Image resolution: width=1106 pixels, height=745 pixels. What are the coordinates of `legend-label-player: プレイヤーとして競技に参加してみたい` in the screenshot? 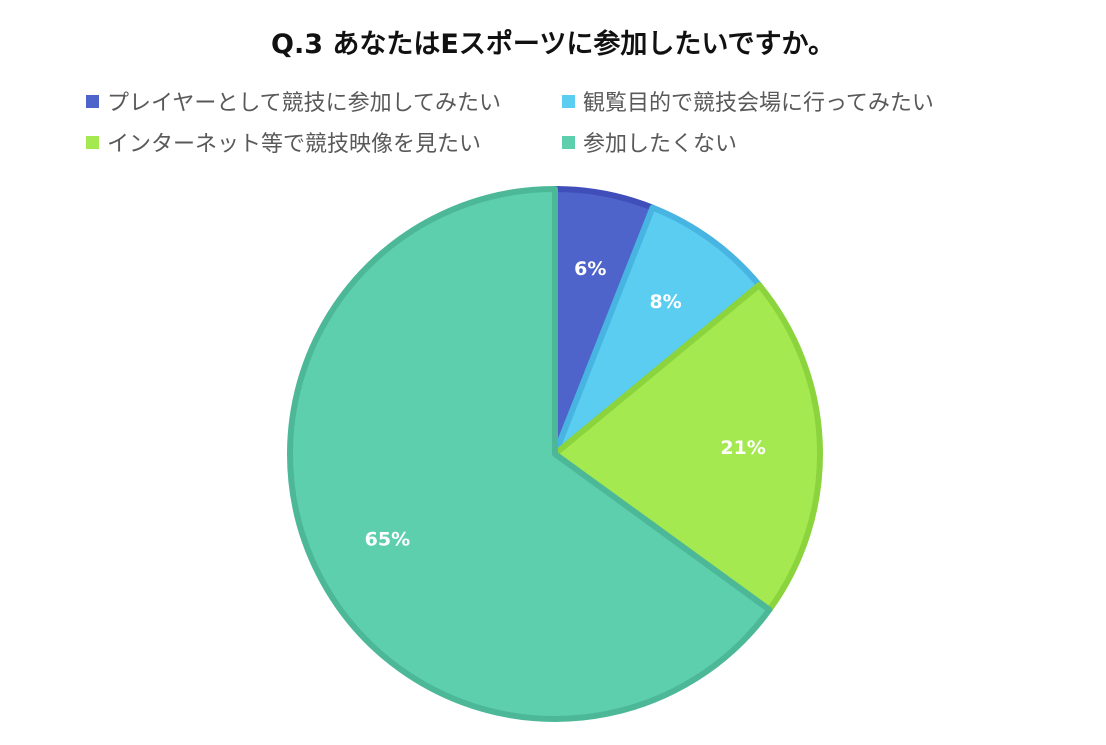 It's located at (304, 103).